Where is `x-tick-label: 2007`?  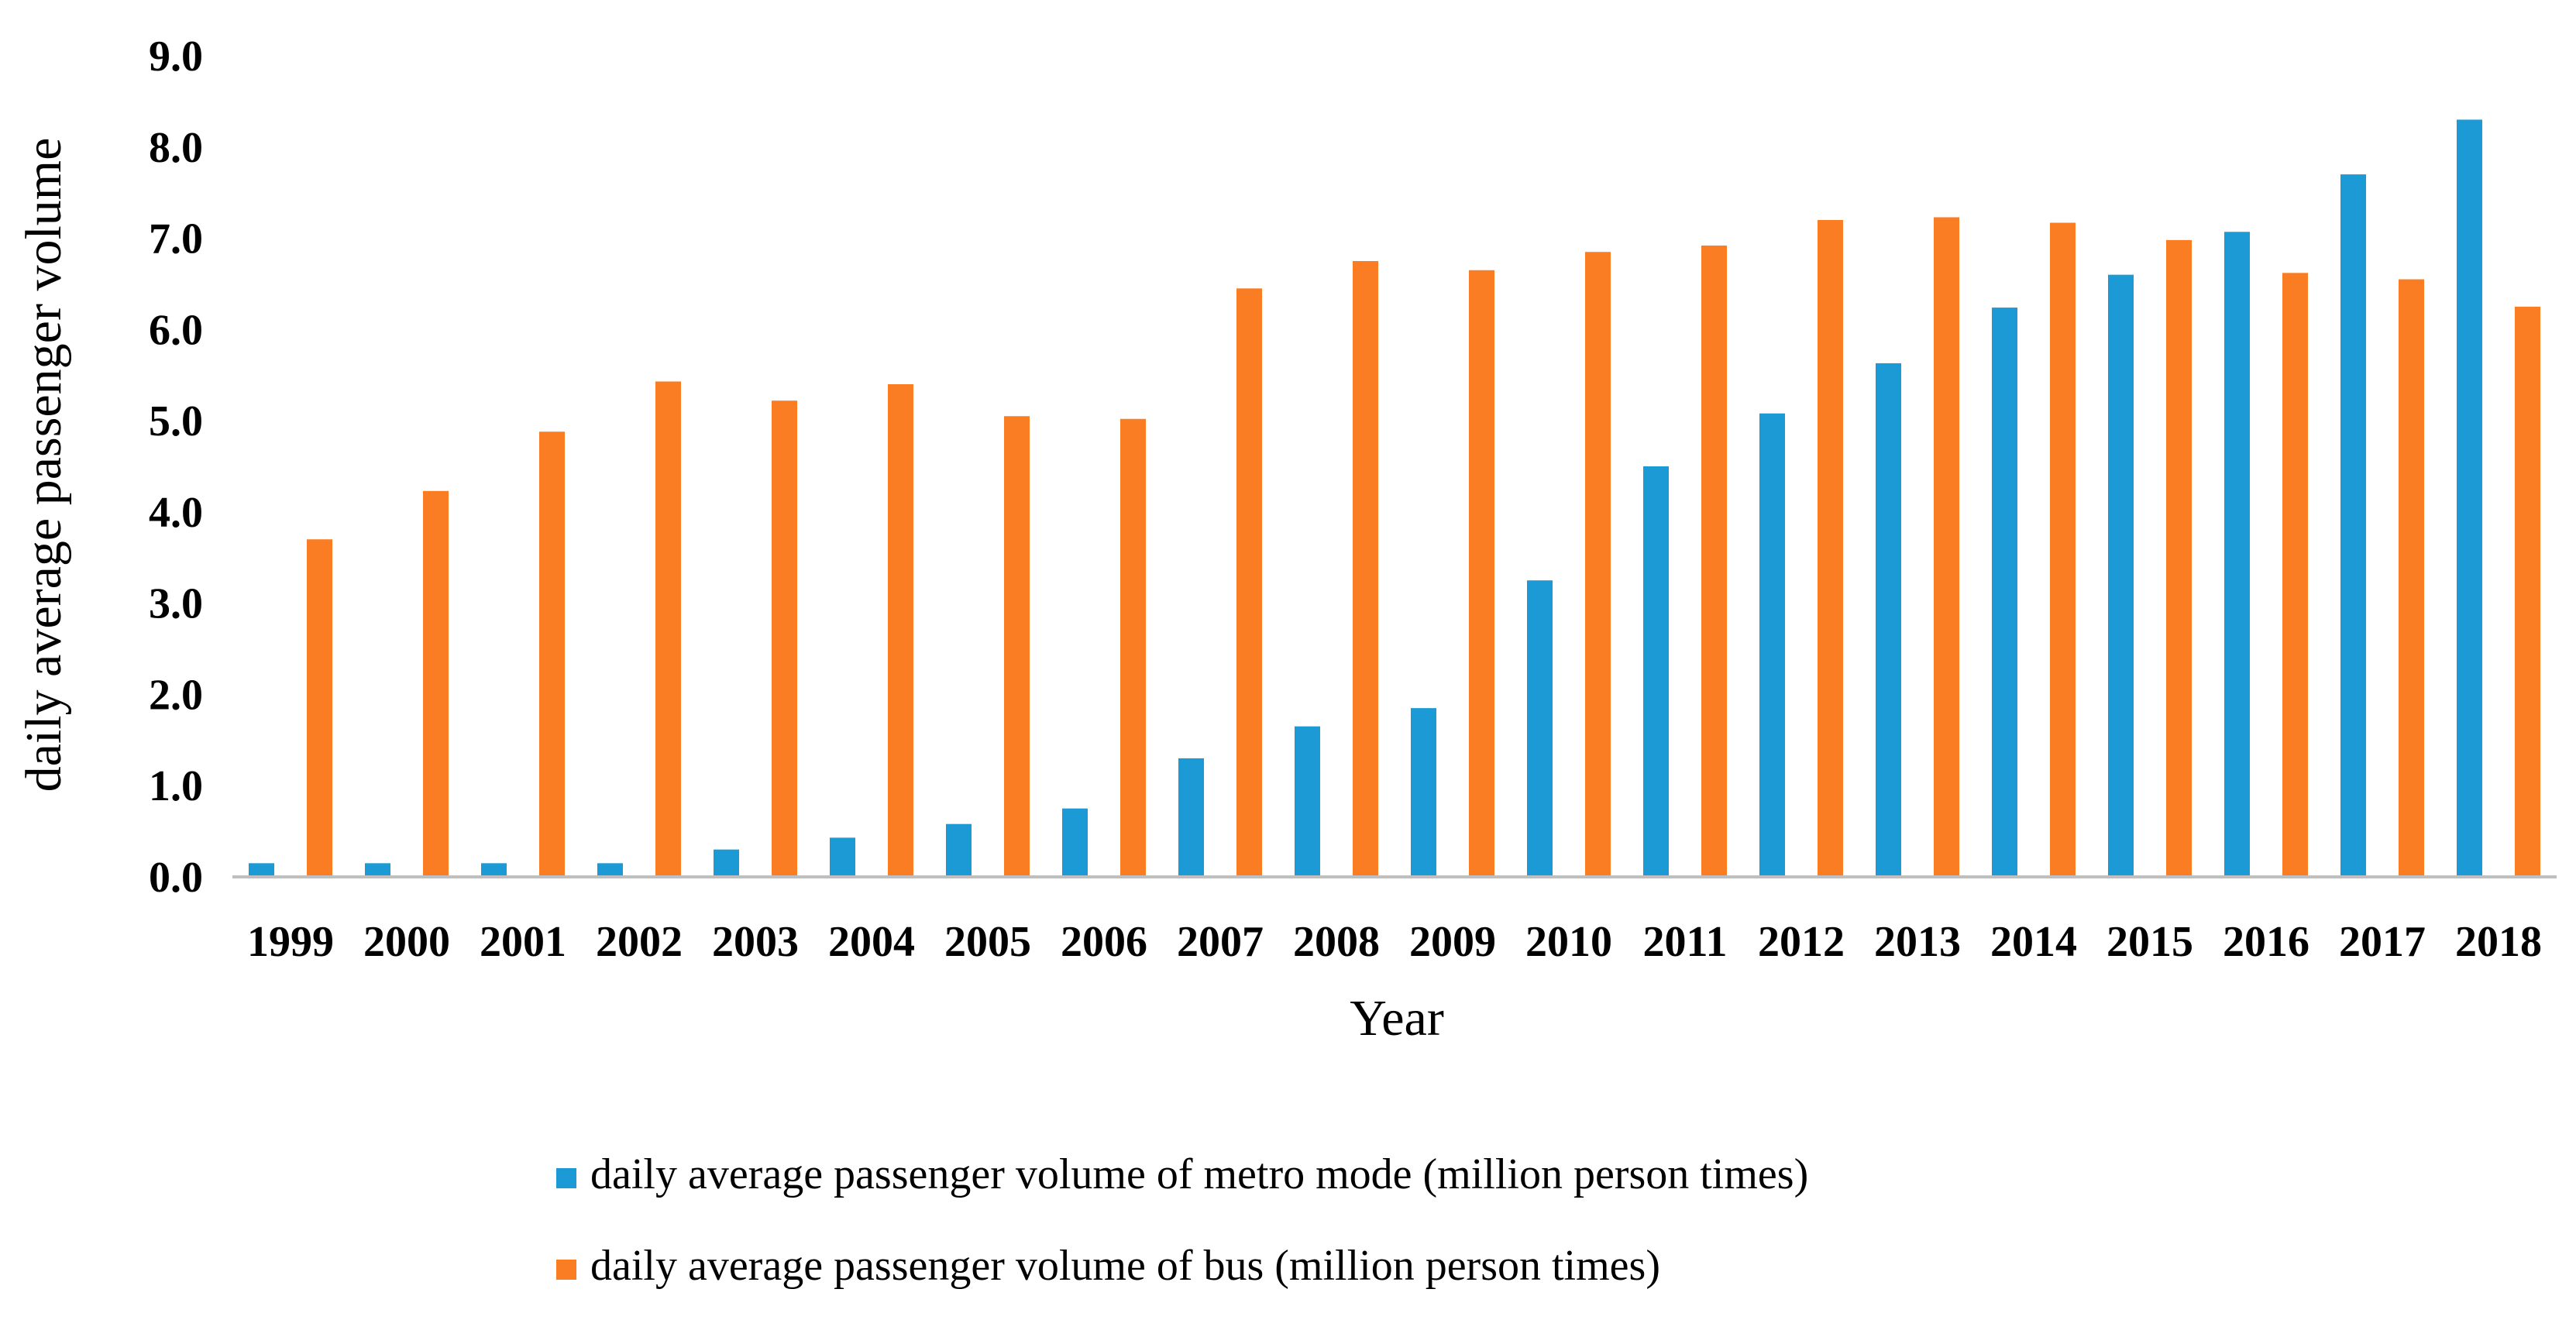
x-tick-label: 2007 is located at coordinates (1220, 942).